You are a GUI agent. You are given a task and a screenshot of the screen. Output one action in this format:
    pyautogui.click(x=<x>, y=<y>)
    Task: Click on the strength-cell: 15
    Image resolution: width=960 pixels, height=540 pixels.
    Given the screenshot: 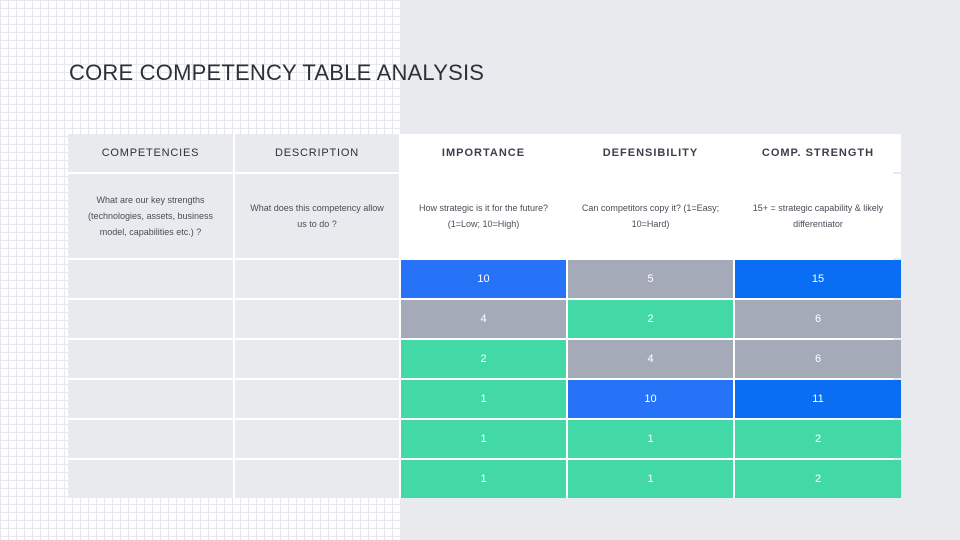 What is the action you would take?
    pyautogui.click(x=818, y=279)
    